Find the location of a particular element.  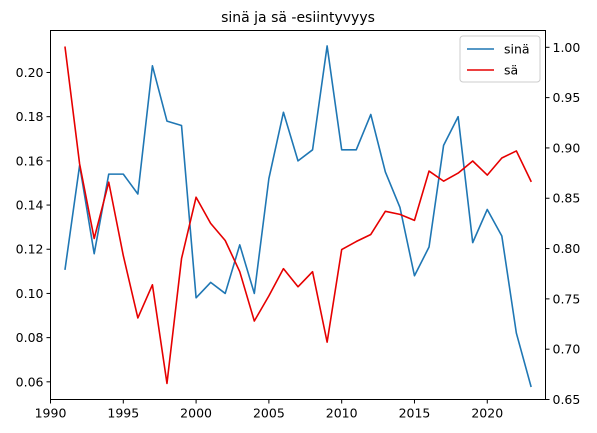

y-left-tick-label-5: 0.16 is located at coordinates (30, 160).